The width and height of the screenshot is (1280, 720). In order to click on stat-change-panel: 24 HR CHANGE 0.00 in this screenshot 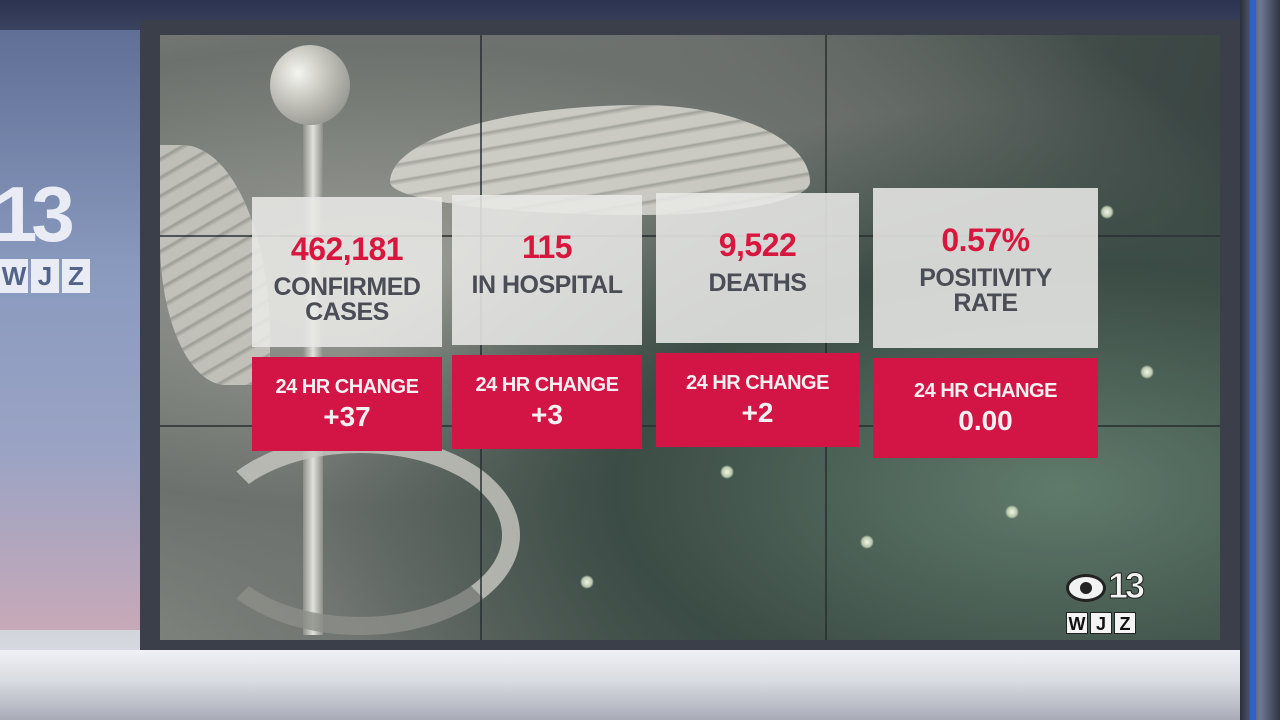, I will do `click(985, 408)`.